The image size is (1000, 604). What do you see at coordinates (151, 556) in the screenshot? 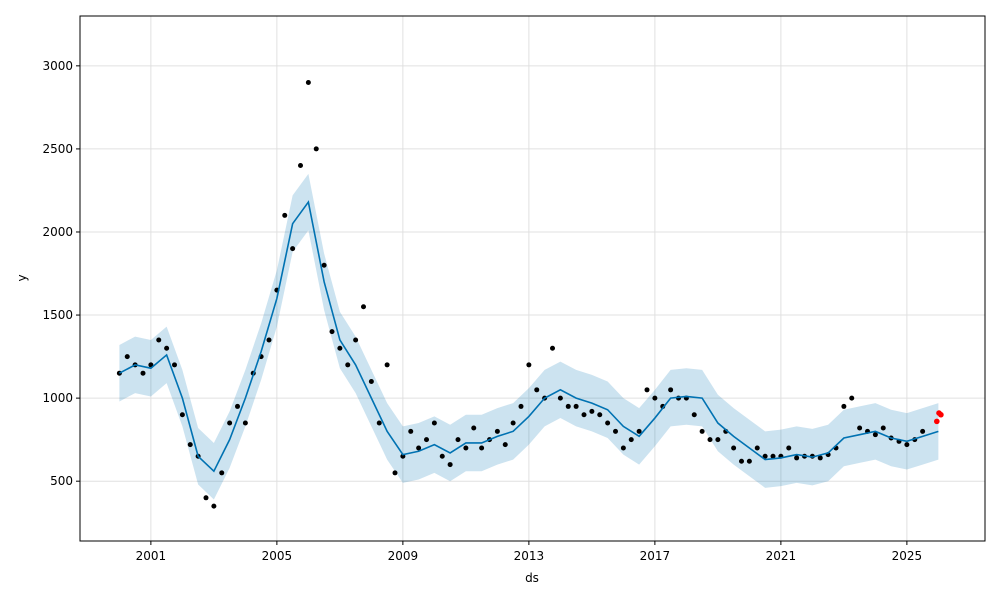
I see `x-tick-label: 2001` at bounding box center [151, 556].